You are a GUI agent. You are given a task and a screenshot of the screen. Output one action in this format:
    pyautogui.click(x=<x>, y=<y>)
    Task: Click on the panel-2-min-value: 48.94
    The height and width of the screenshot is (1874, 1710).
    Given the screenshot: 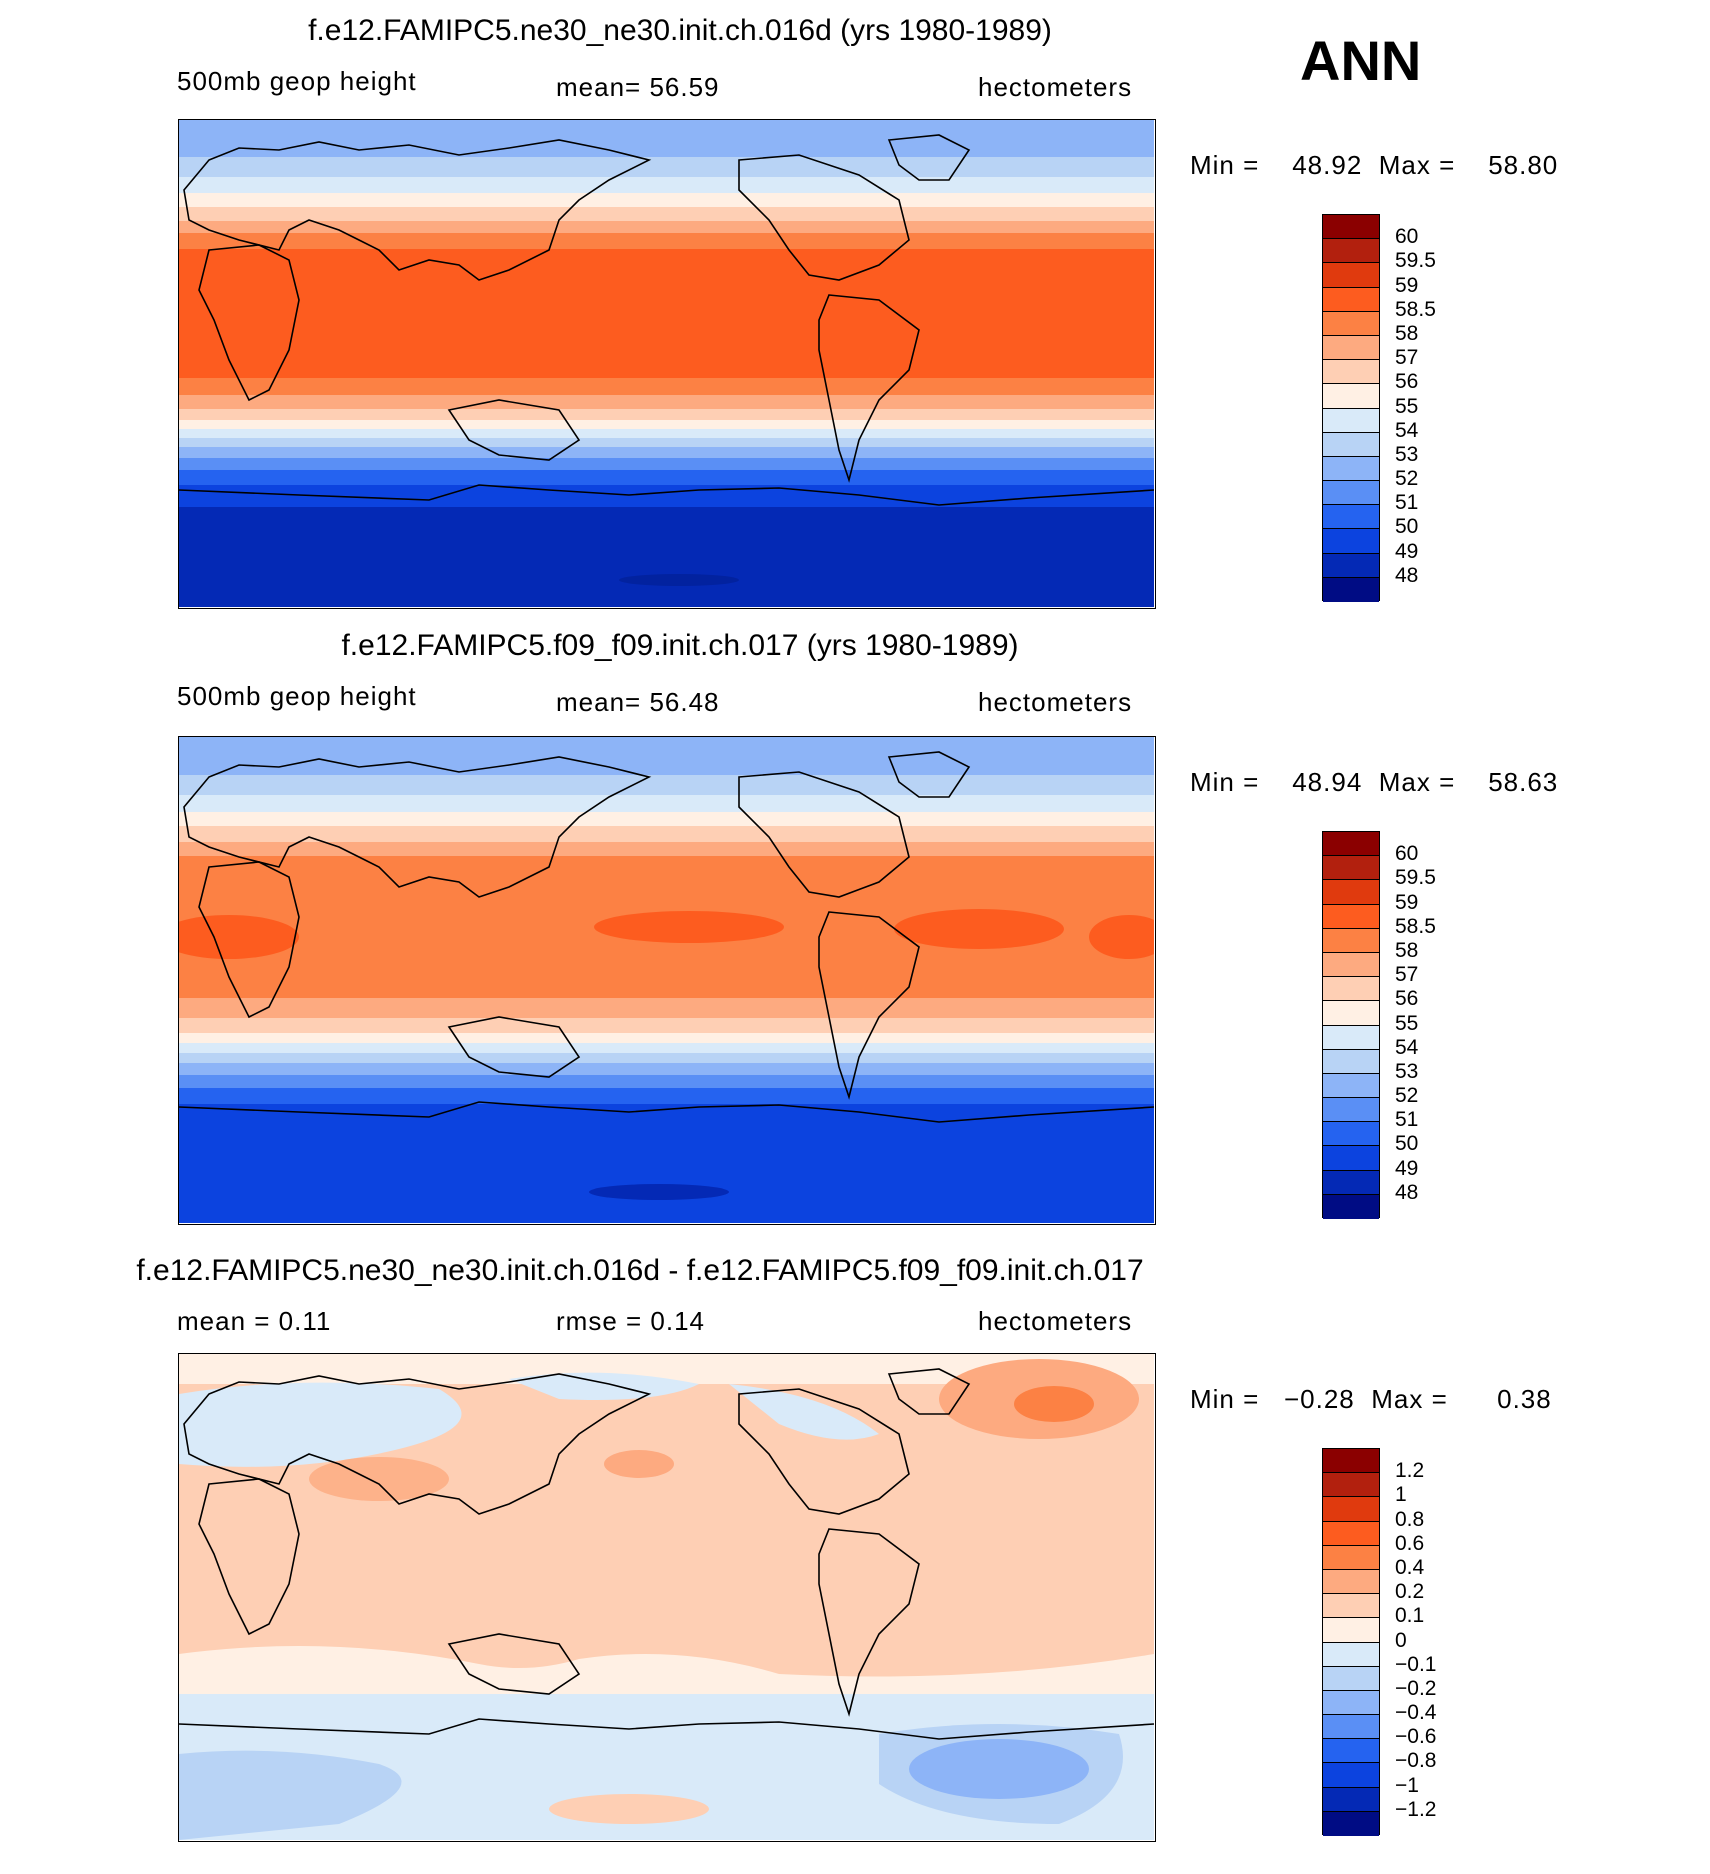 What is the action you would take?
    pyautogui.click(x=1327, y=782)
    